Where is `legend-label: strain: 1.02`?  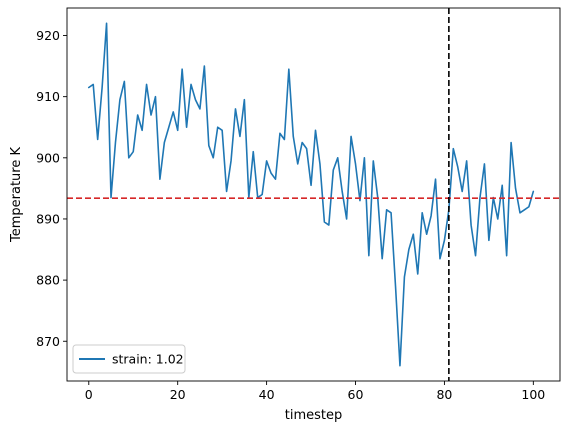
legend-label: strain: 1.02 is located at coordinates (148, 359).